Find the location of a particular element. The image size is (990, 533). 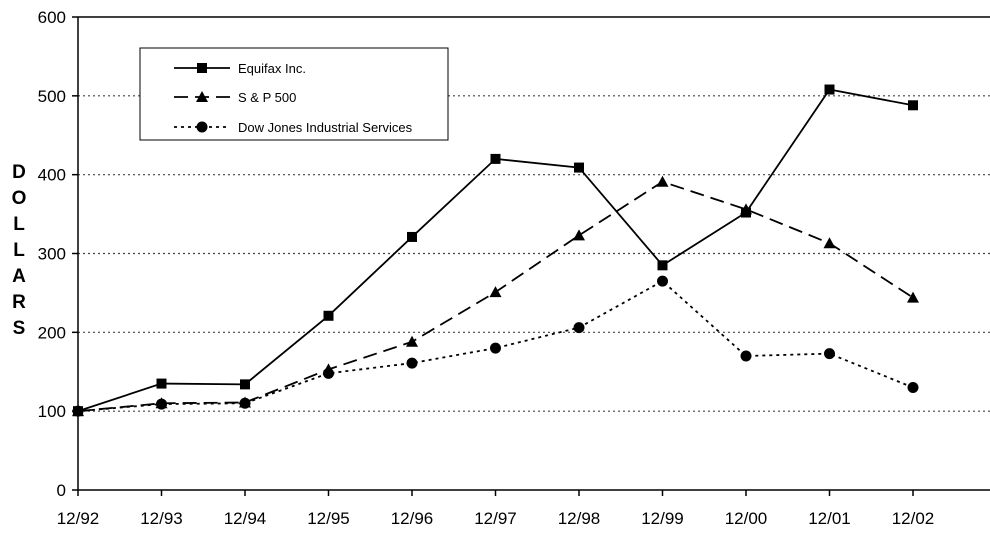

x-tick-label: 12/98 is located at coordinates (579, 518).